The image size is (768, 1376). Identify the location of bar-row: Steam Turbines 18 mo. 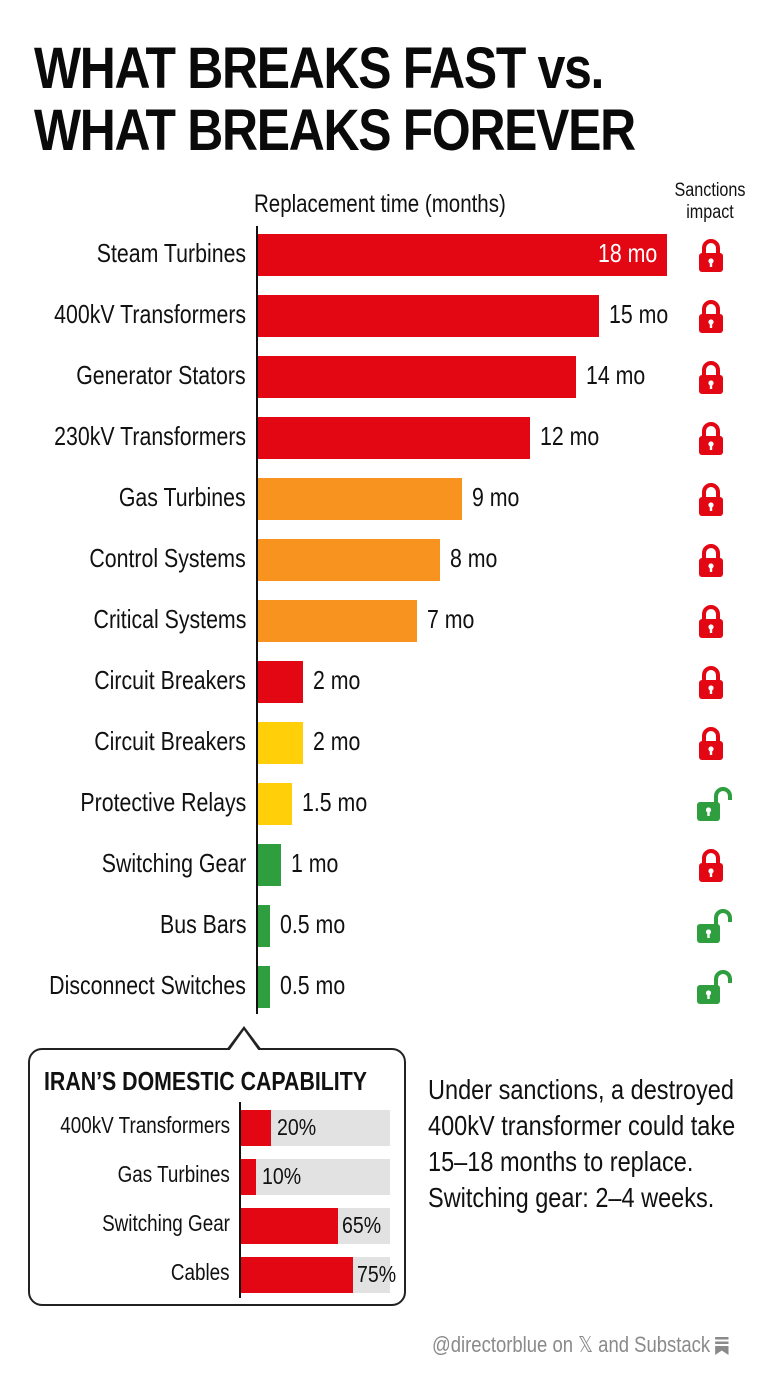
(384, 255).